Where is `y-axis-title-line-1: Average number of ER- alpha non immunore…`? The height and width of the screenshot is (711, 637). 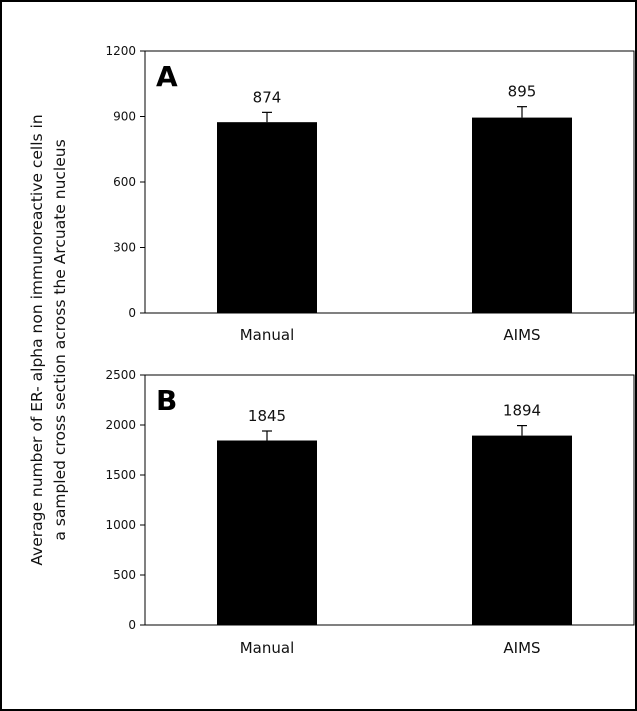 y-axis-title-line-1: Average number of ER- alpha non immunore… is located at coordinates (37, 339).